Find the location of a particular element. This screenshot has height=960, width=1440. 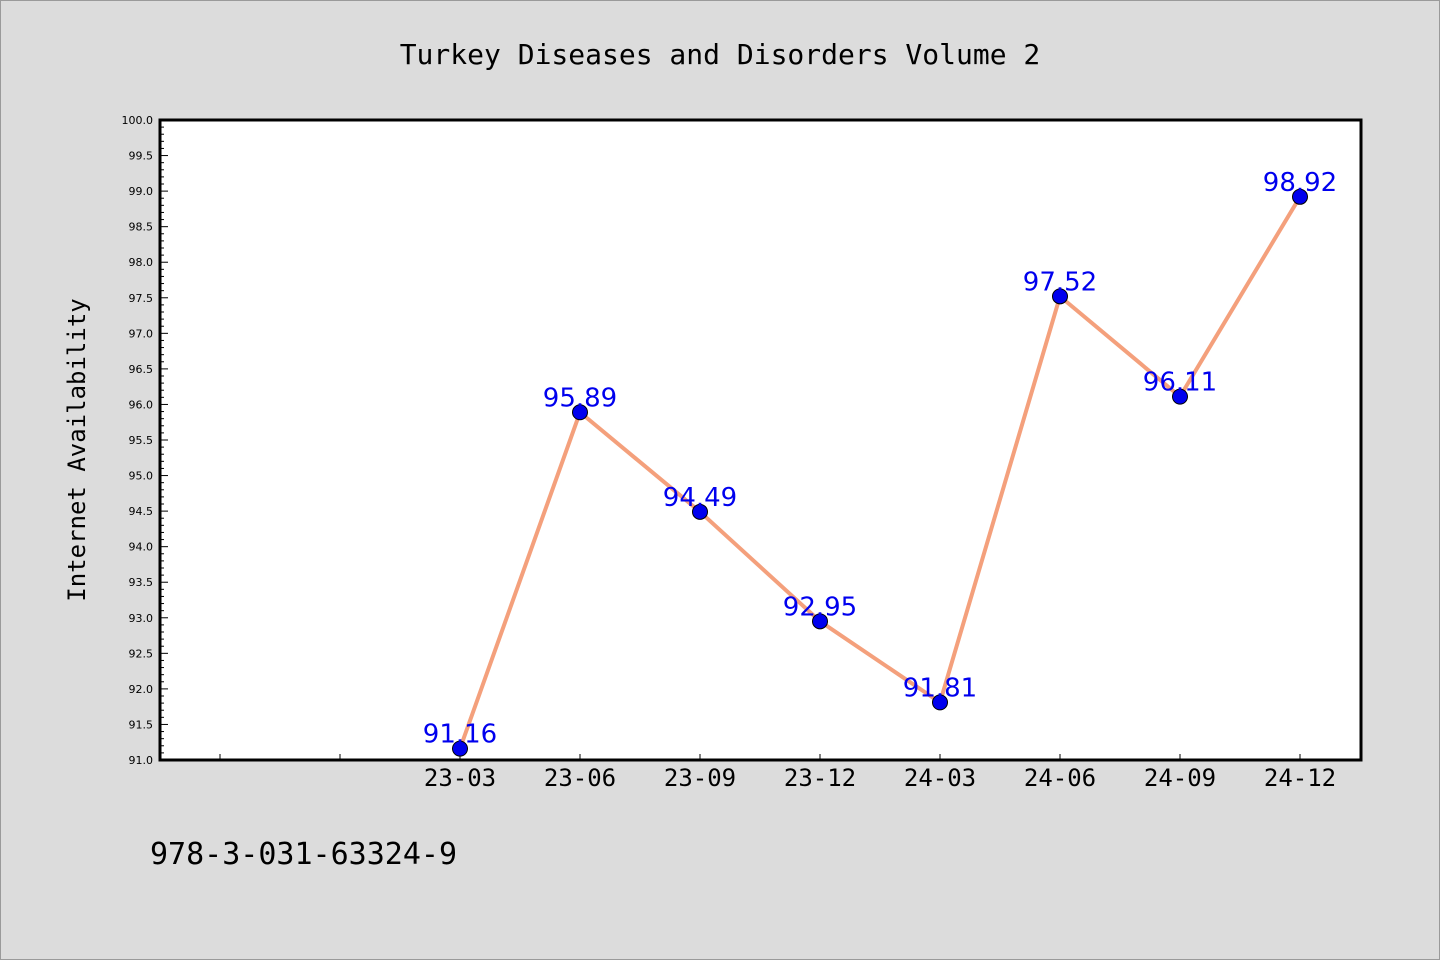

isbn-annotation: 978-3-031-63324-9 is located at coordinates (303, 854).